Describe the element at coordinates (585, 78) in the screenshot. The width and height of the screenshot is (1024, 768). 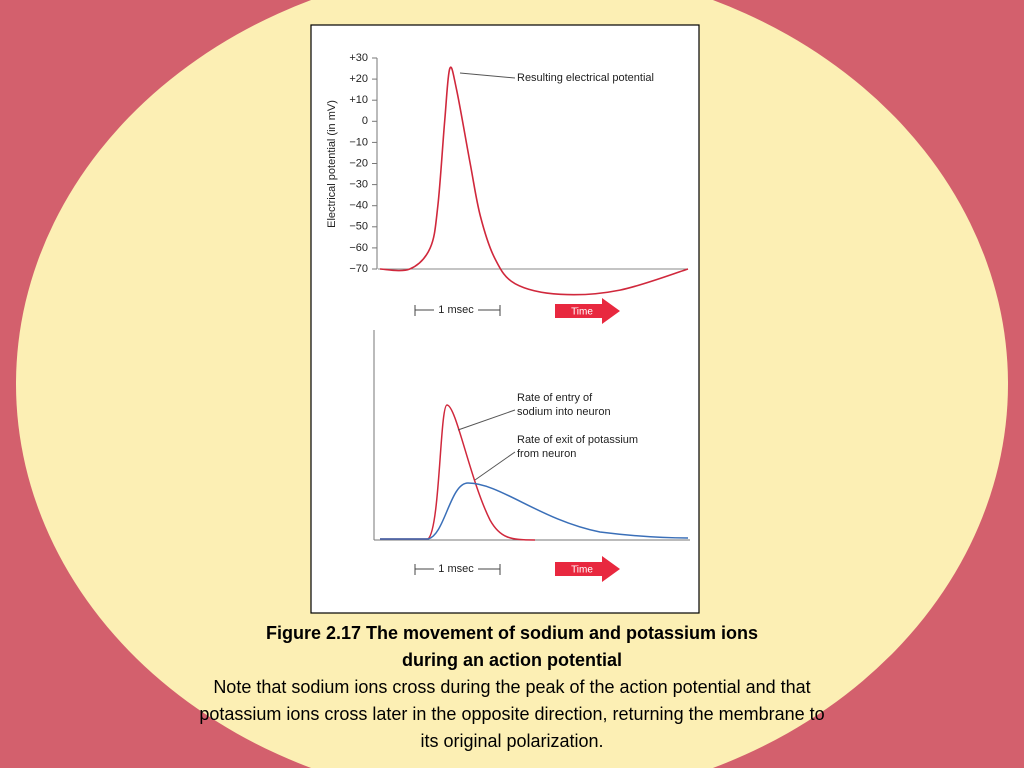
I see `annotation: Resulting electrical potential` at that location.